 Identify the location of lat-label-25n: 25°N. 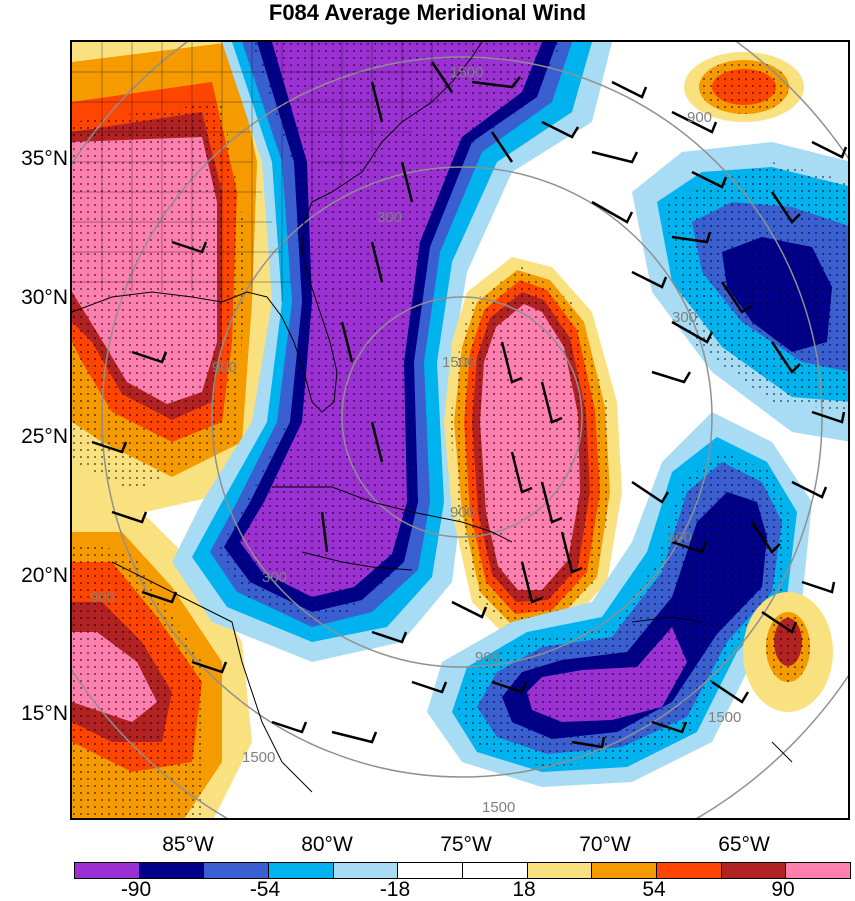
(44, 436).